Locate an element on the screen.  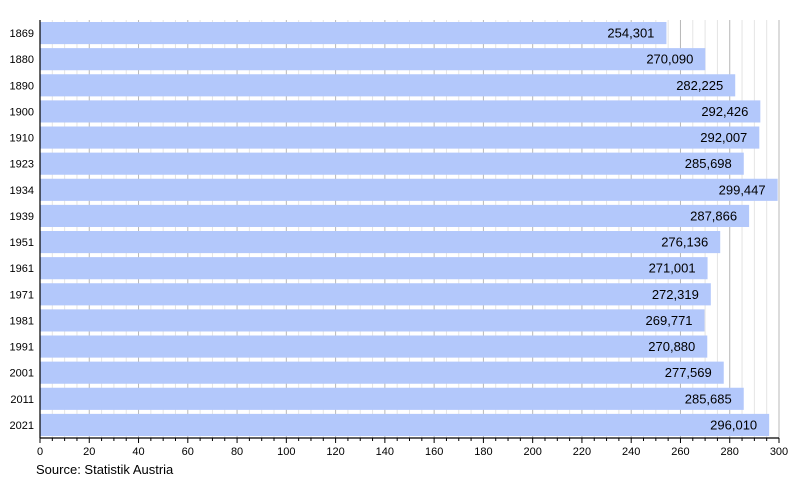
bar-value-label: 282,225 is located at coordinates (699, 85).